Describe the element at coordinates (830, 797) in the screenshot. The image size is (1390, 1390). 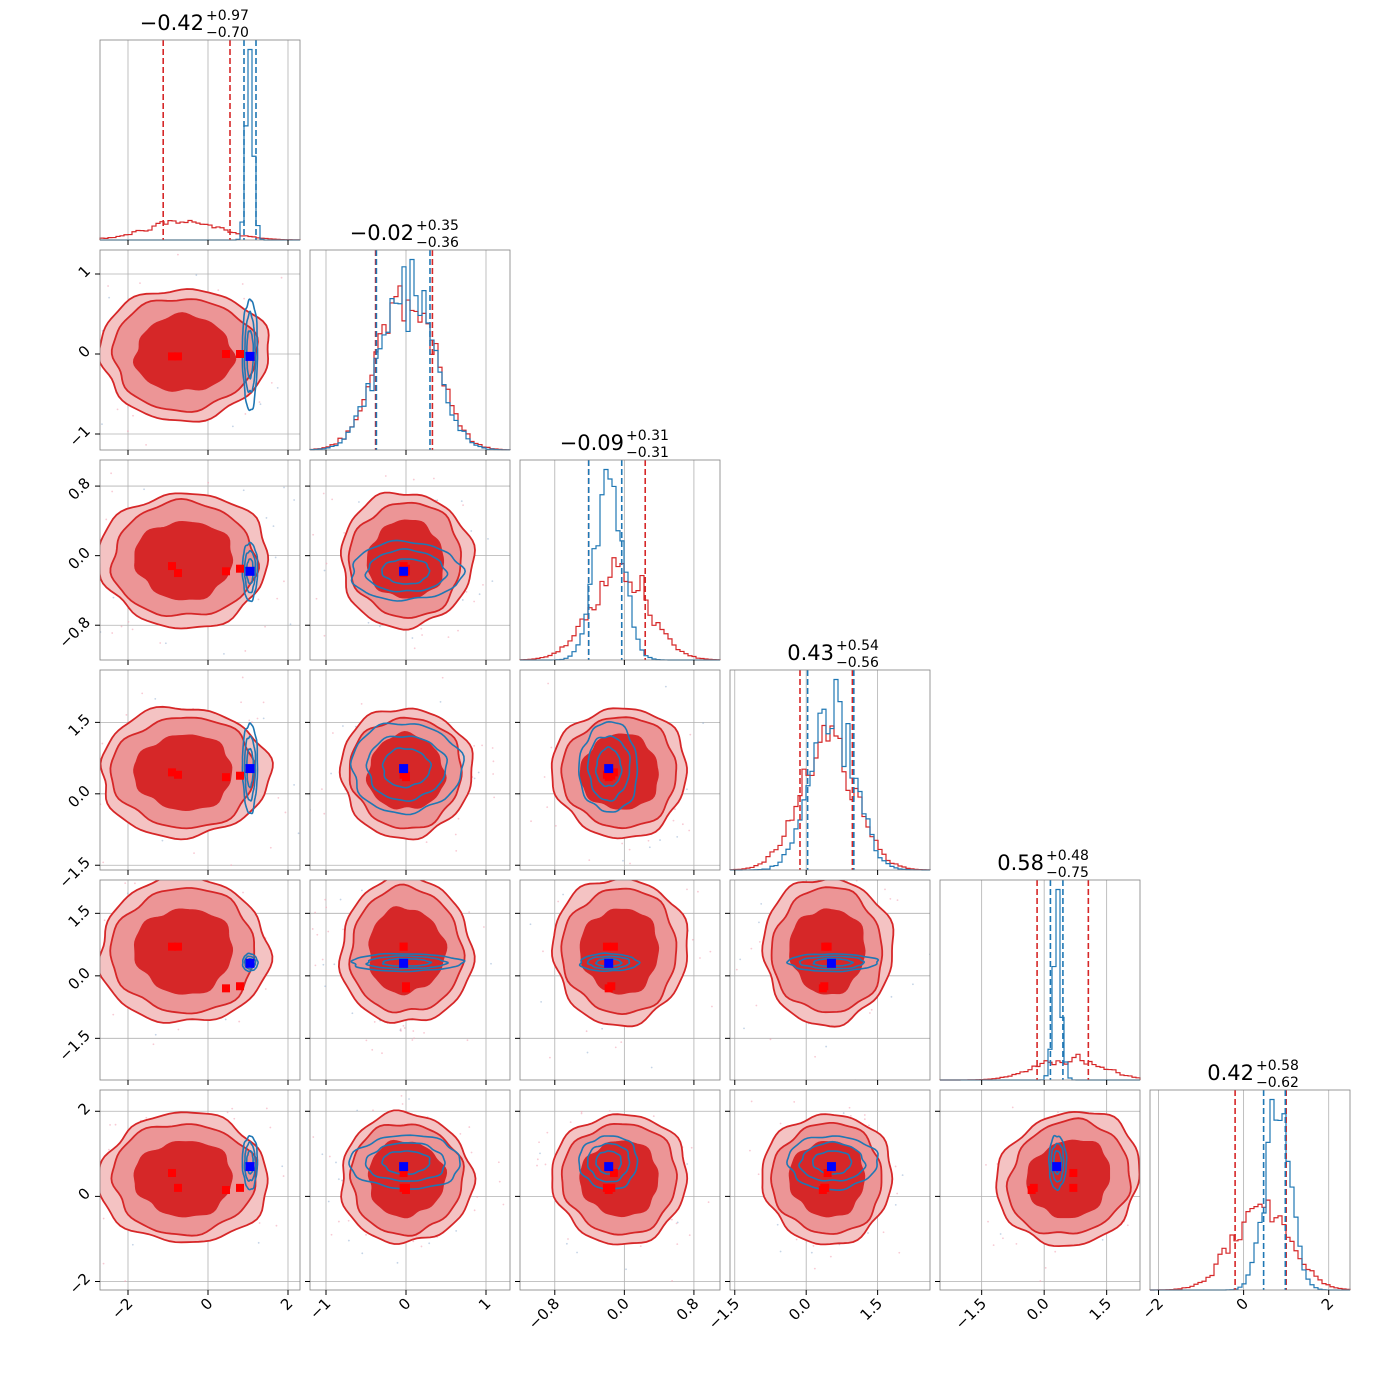
I see `red-histogram` at that location.